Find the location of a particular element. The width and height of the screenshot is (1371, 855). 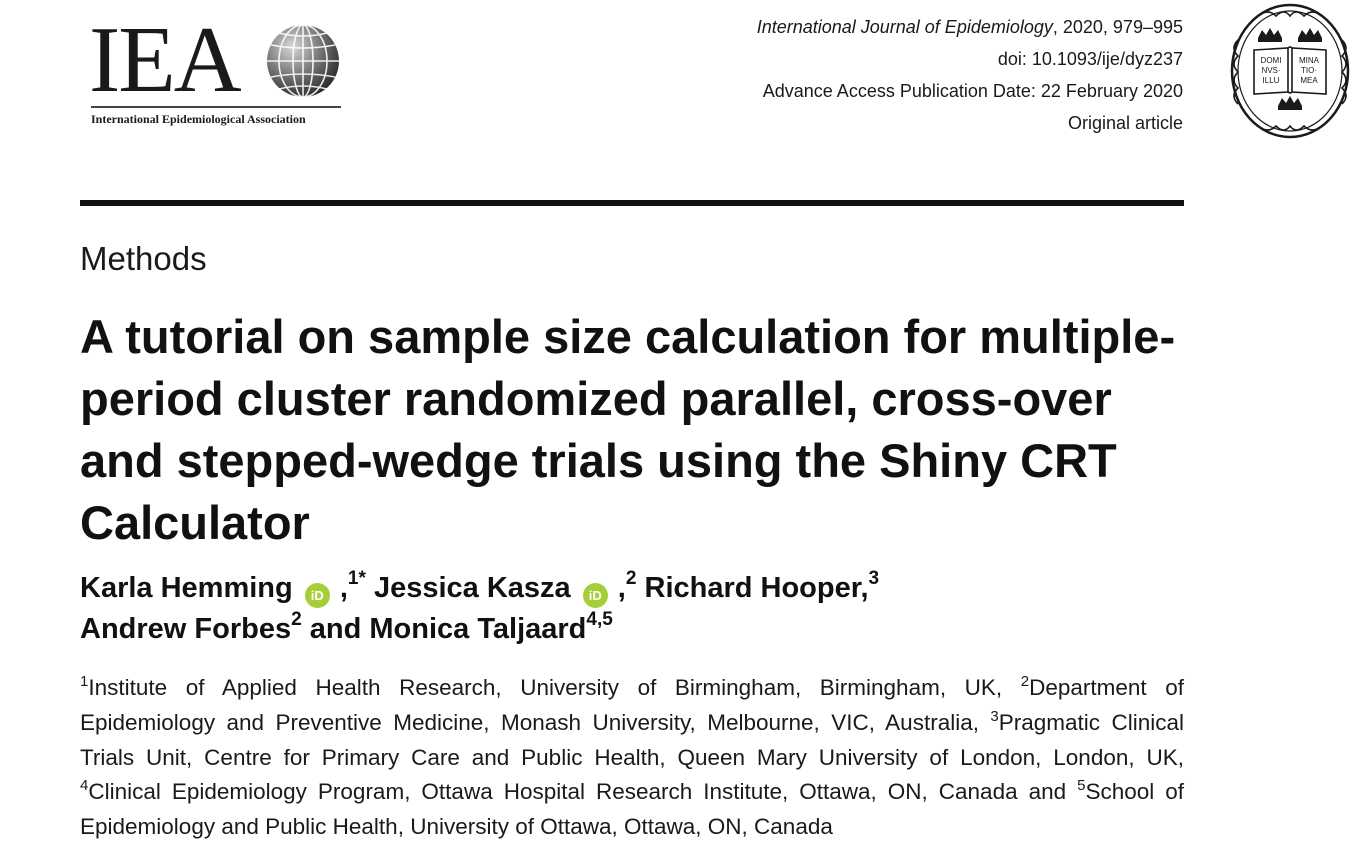

oup-seal-logo: DOMI NVS· ILLU MINA TIO· MEA is located at coordinates (1290, 71).